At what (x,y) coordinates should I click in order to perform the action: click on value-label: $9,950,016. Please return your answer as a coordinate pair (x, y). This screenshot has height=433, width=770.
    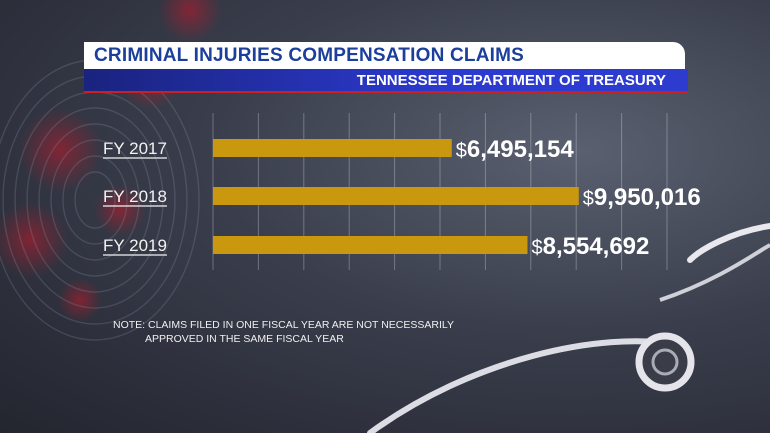
    Looking at the image, I should click on (642, 197).